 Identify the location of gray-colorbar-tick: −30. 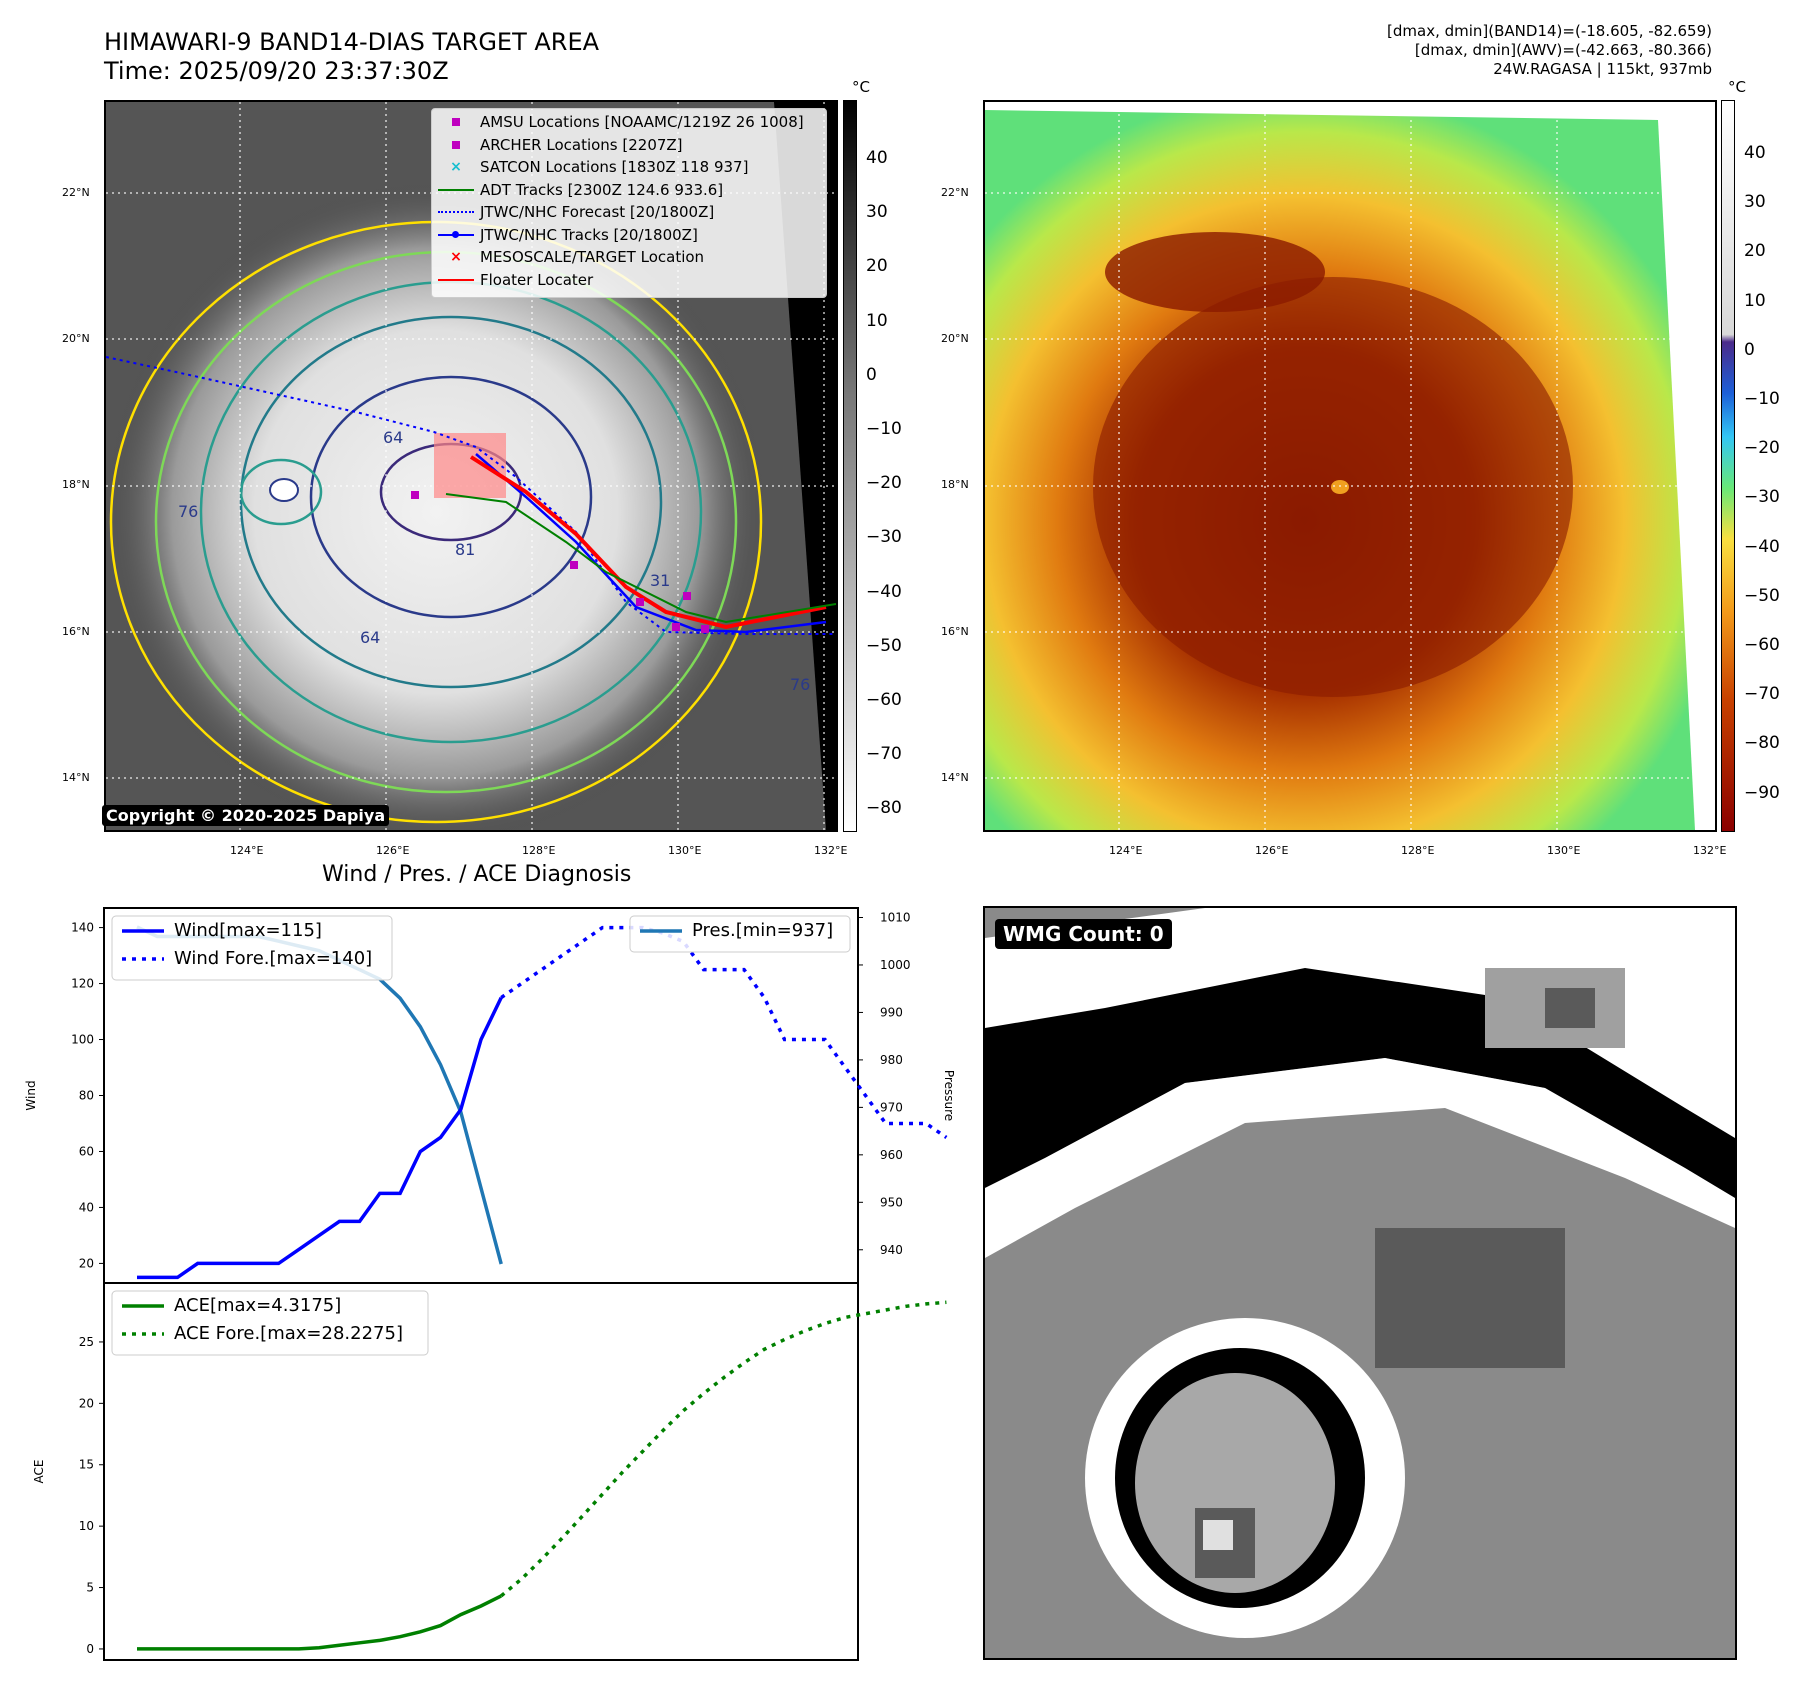
(884, 537).